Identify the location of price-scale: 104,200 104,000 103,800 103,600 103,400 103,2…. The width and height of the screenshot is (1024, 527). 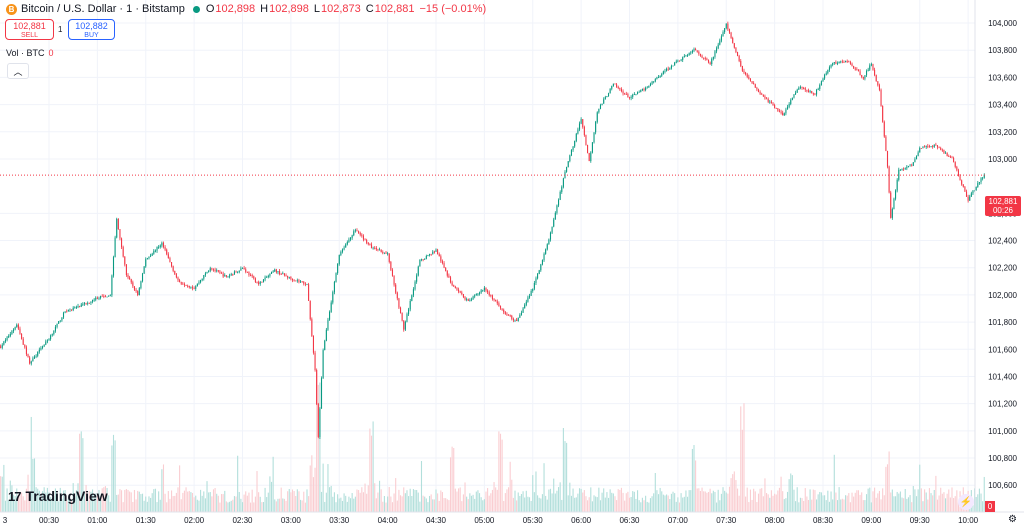
(1002, 245).